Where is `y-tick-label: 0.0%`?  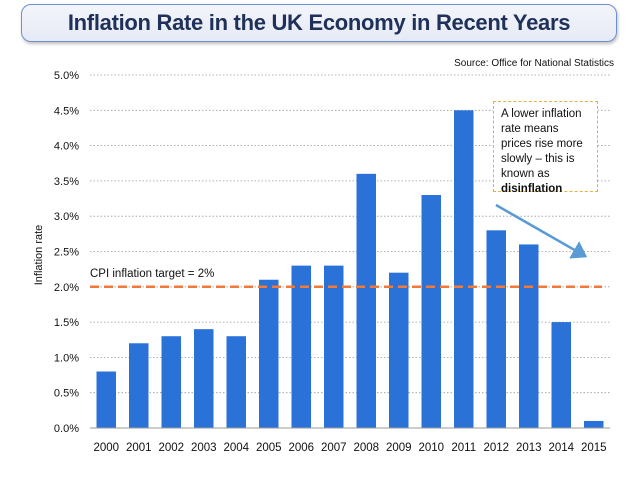
y-tick-label: 0.0% is located at coordinates (66, 429).